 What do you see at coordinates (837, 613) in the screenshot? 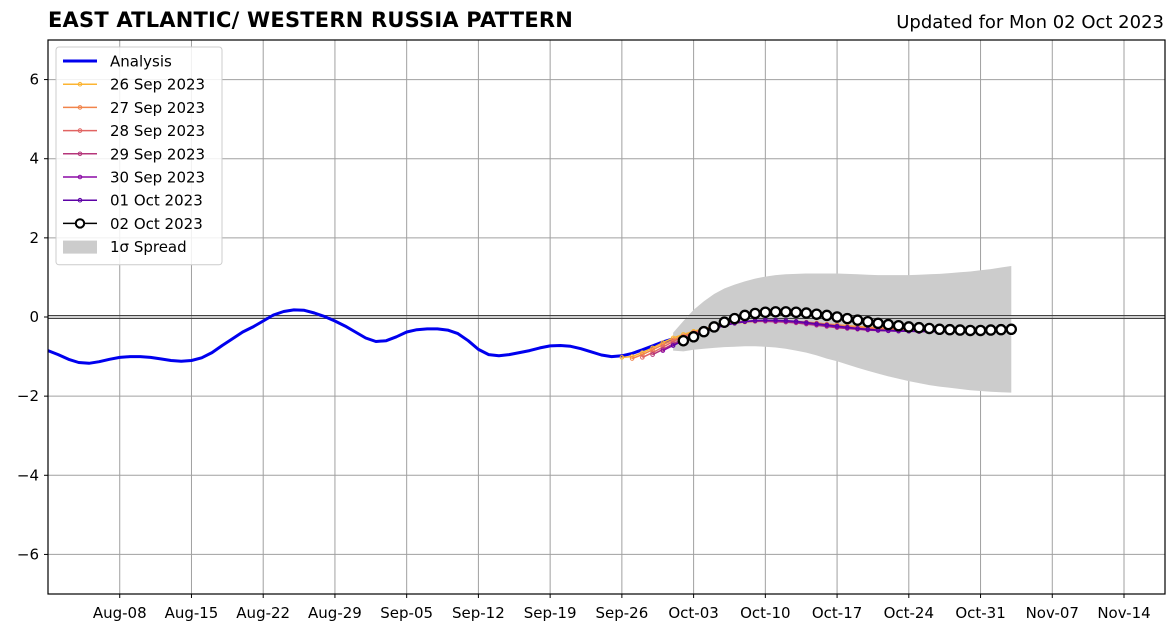
I see `x-tick-label: Oct-17` at bounding box center [837, 613].